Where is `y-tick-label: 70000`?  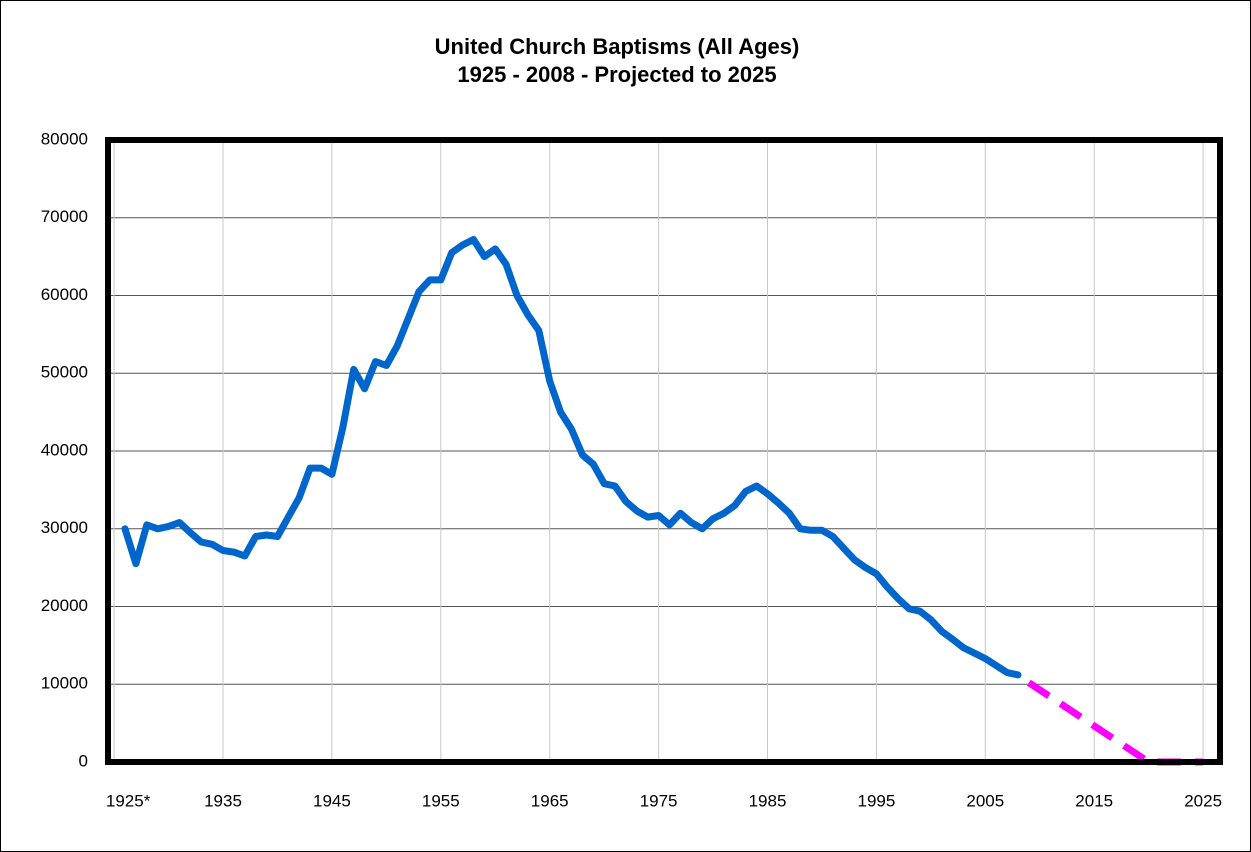 y-tick-label: 70000 is located at coordinates (64, 216).